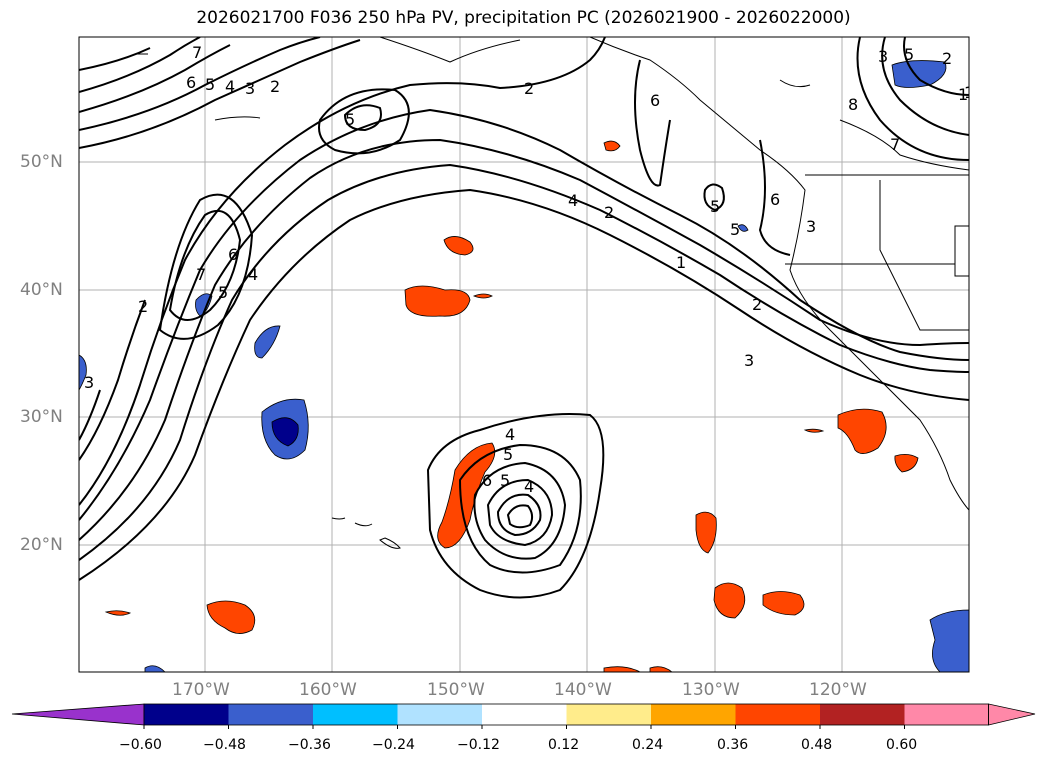 This screenshot has width=1047, height=765. Describe the element at coordinates (309, 745) in the screenshot. I see `colorbar-tick-label: −0.36` at that location.